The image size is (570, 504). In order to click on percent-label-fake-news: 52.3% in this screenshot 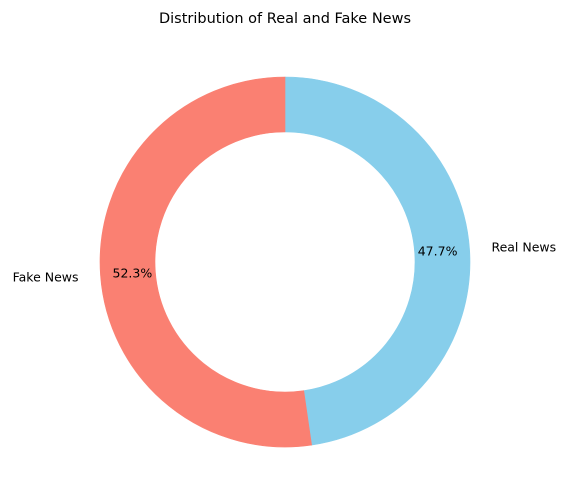, I will do `click(133, 273)`.